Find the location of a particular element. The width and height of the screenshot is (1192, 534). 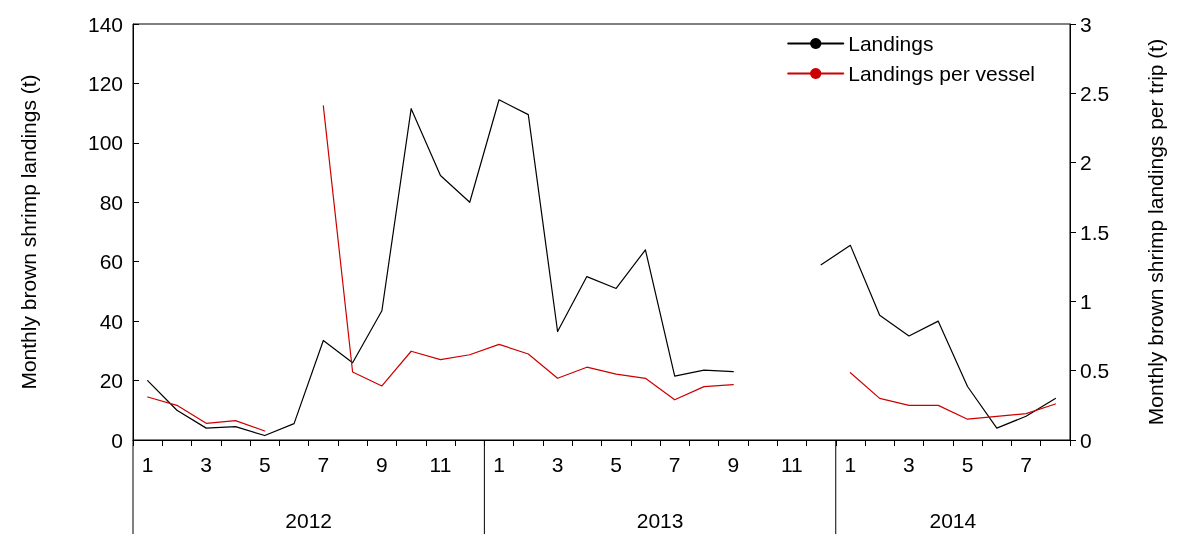

y-tick-label: 120 is located at coordinates (105, 83).